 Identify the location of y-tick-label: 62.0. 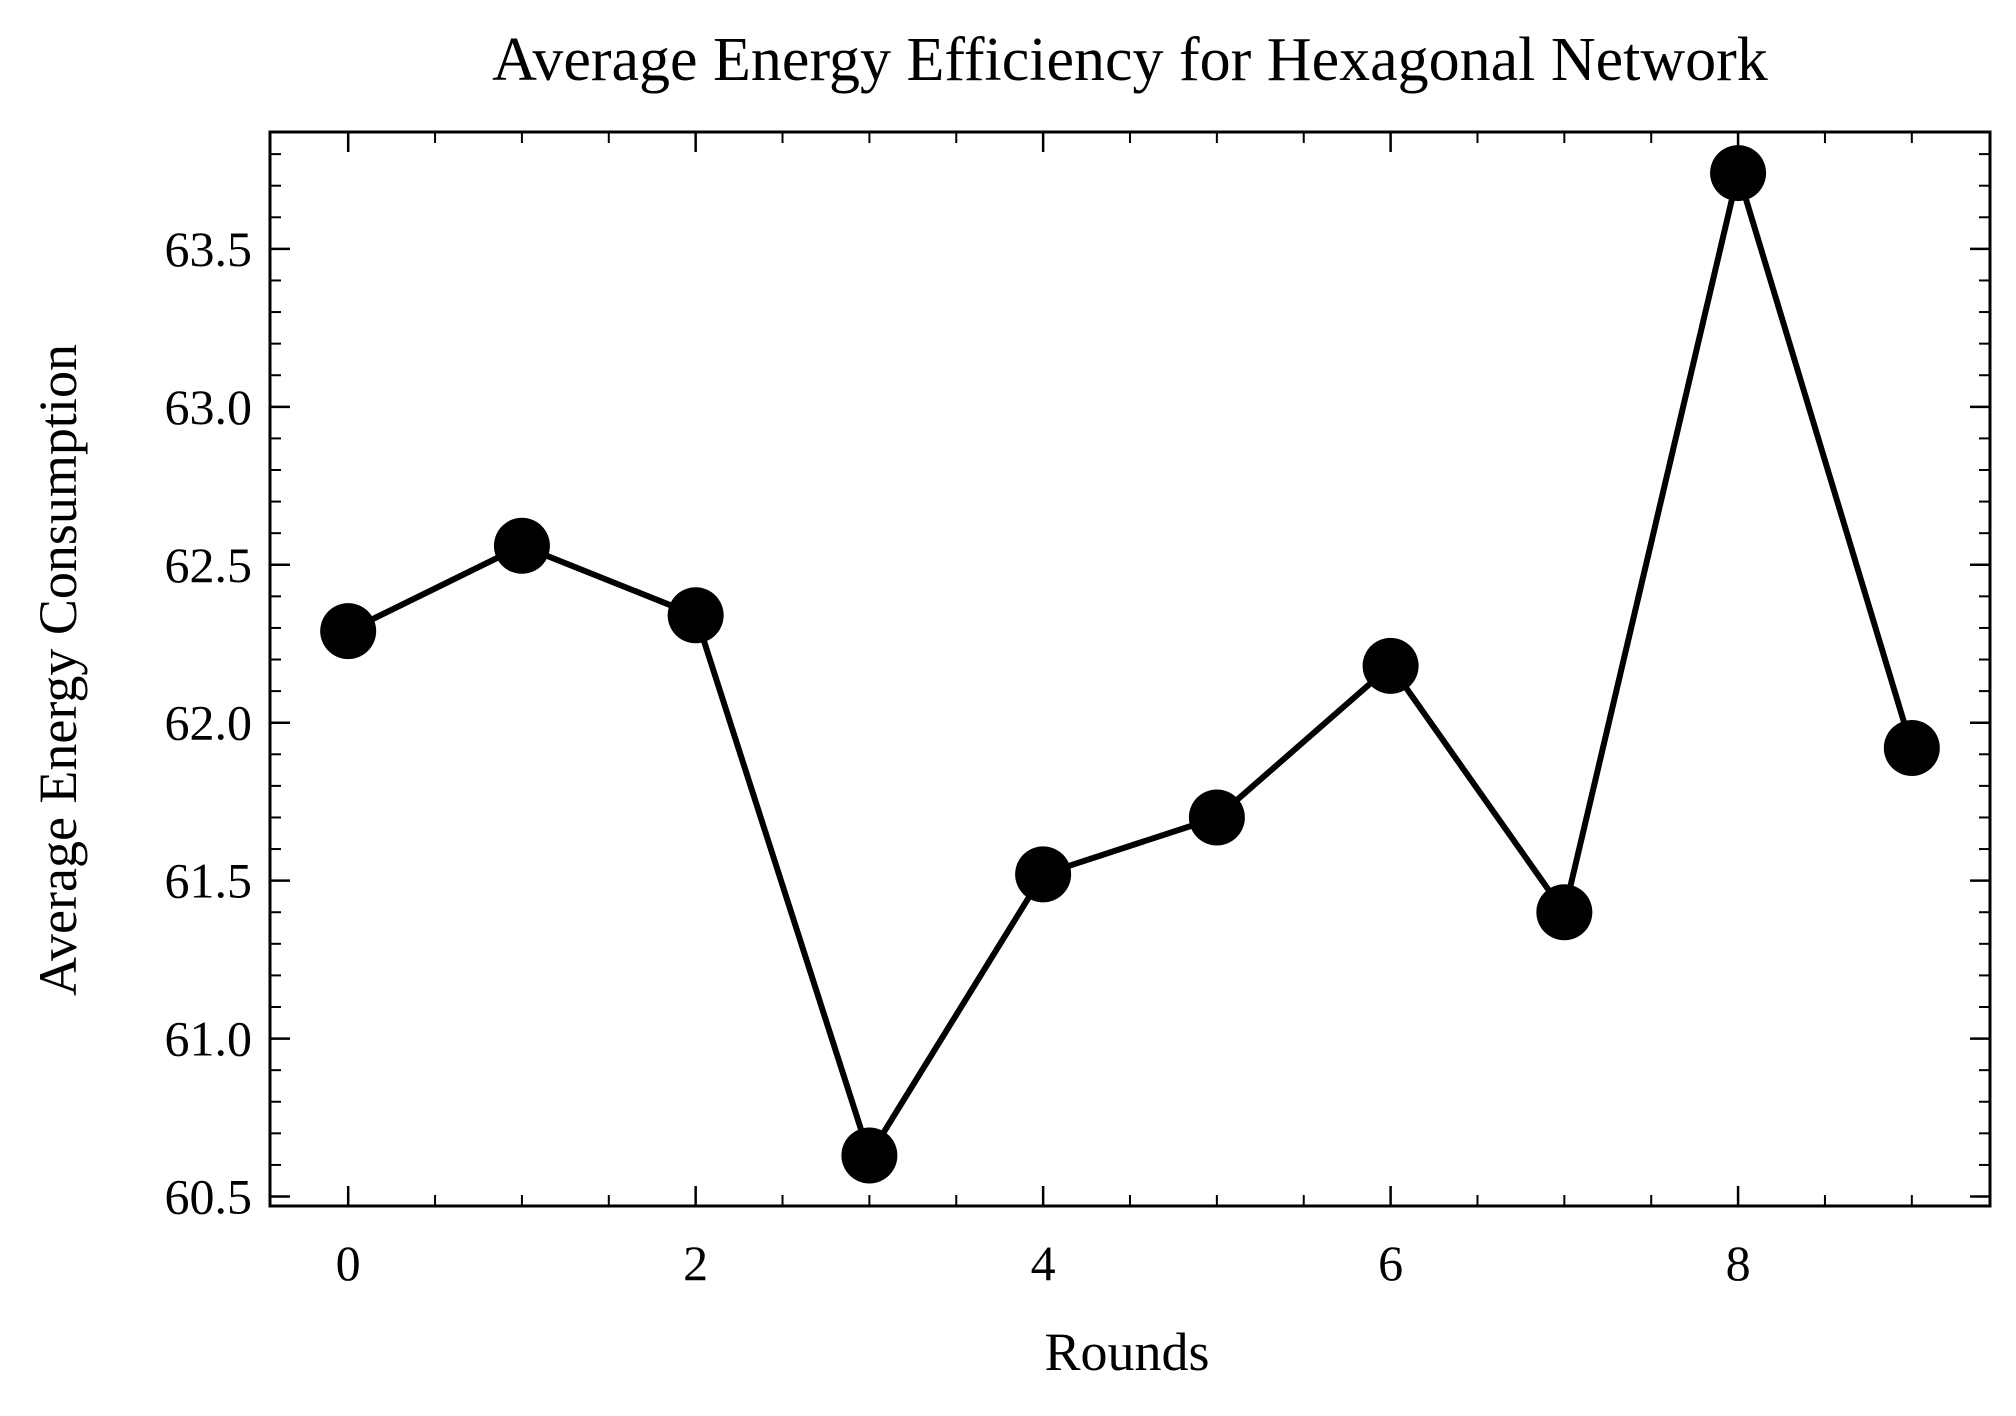
(209, 723).